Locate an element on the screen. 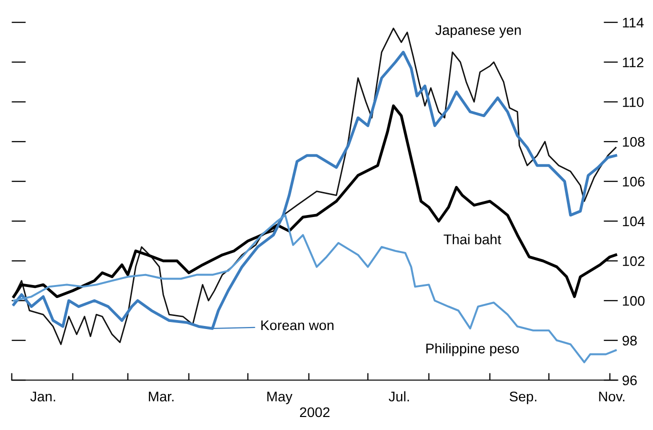  x-tick-label: May is located at coordinates (279, 398).